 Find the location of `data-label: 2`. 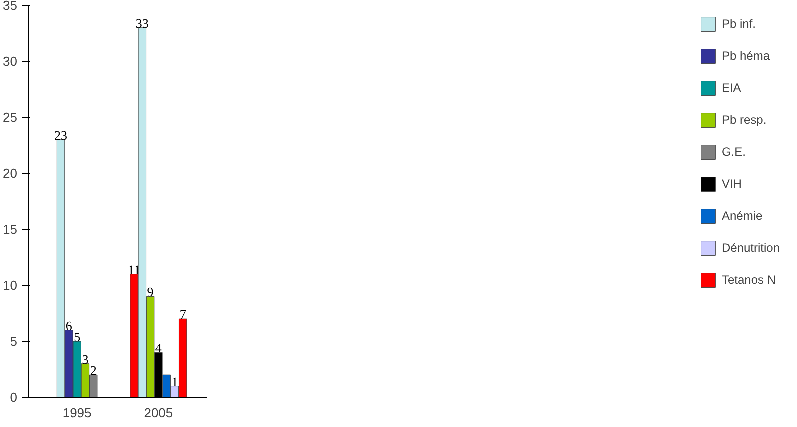

data-label: 2 is located at coordinates (93, 370).